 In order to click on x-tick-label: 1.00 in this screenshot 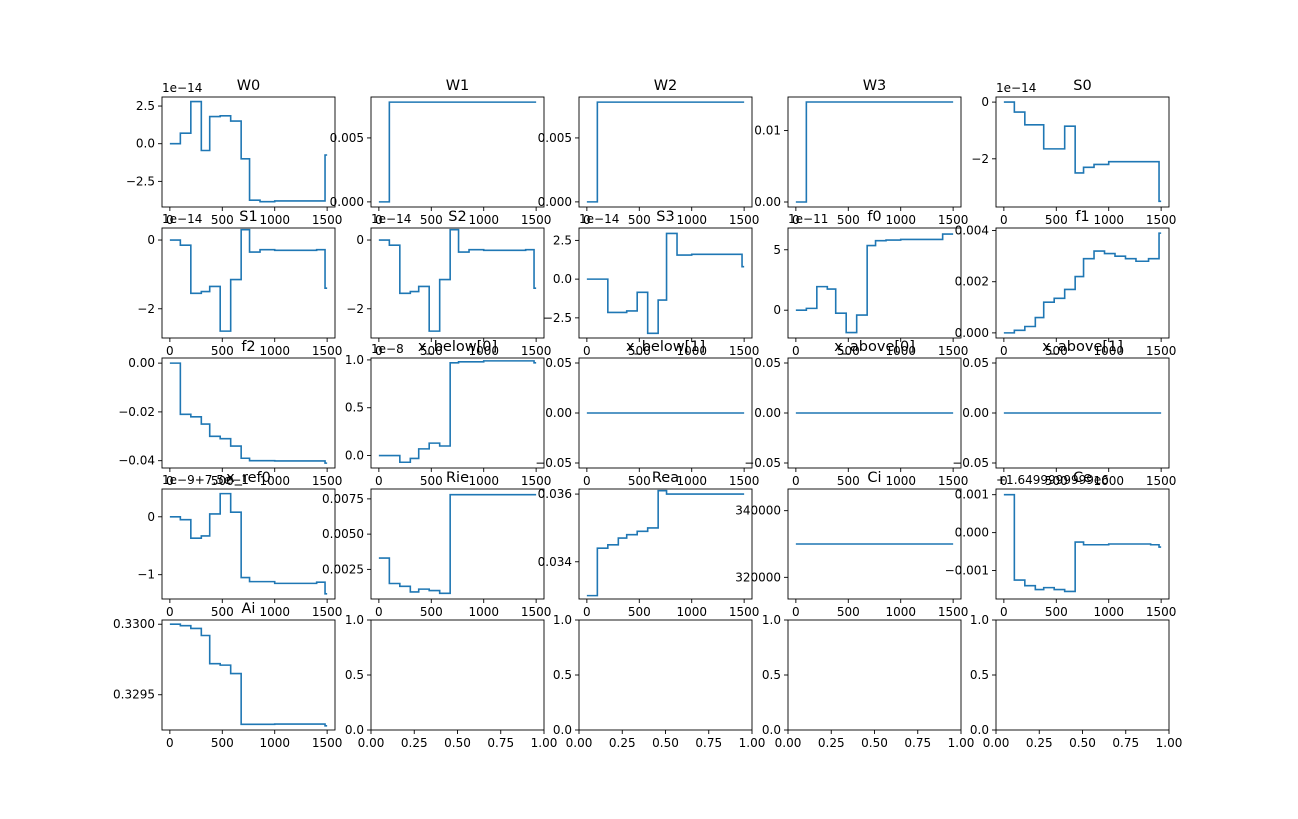, I will do `click(961, 743)`.